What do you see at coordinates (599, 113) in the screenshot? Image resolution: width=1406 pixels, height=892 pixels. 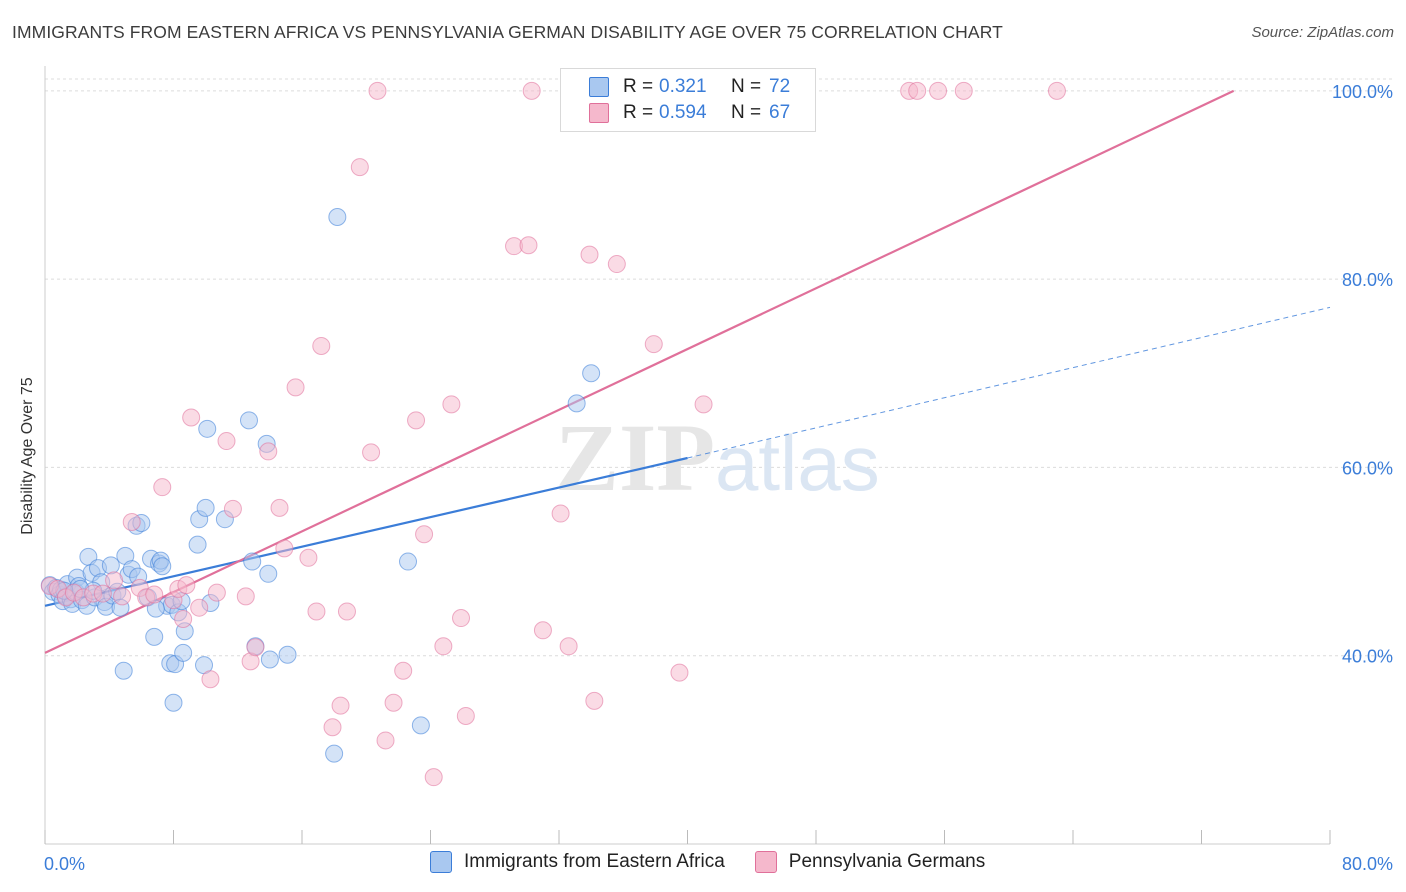 I see `legend-swatch-pink` at bounding box center [599, 113].